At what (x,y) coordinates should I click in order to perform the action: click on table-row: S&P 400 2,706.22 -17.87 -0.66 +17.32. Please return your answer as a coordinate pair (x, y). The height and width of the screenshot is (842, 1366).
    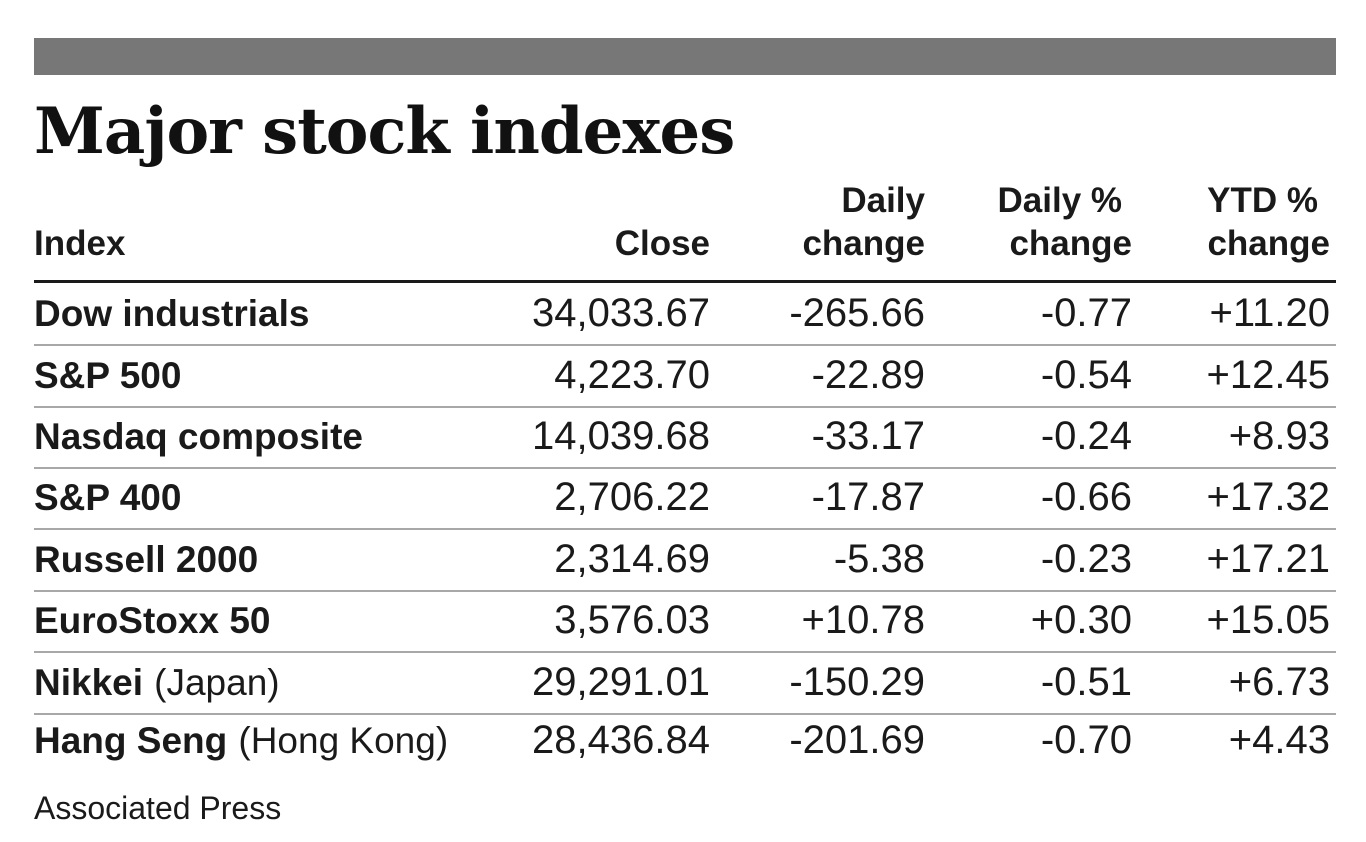
    Looking at the image, I should click on (685, 498).